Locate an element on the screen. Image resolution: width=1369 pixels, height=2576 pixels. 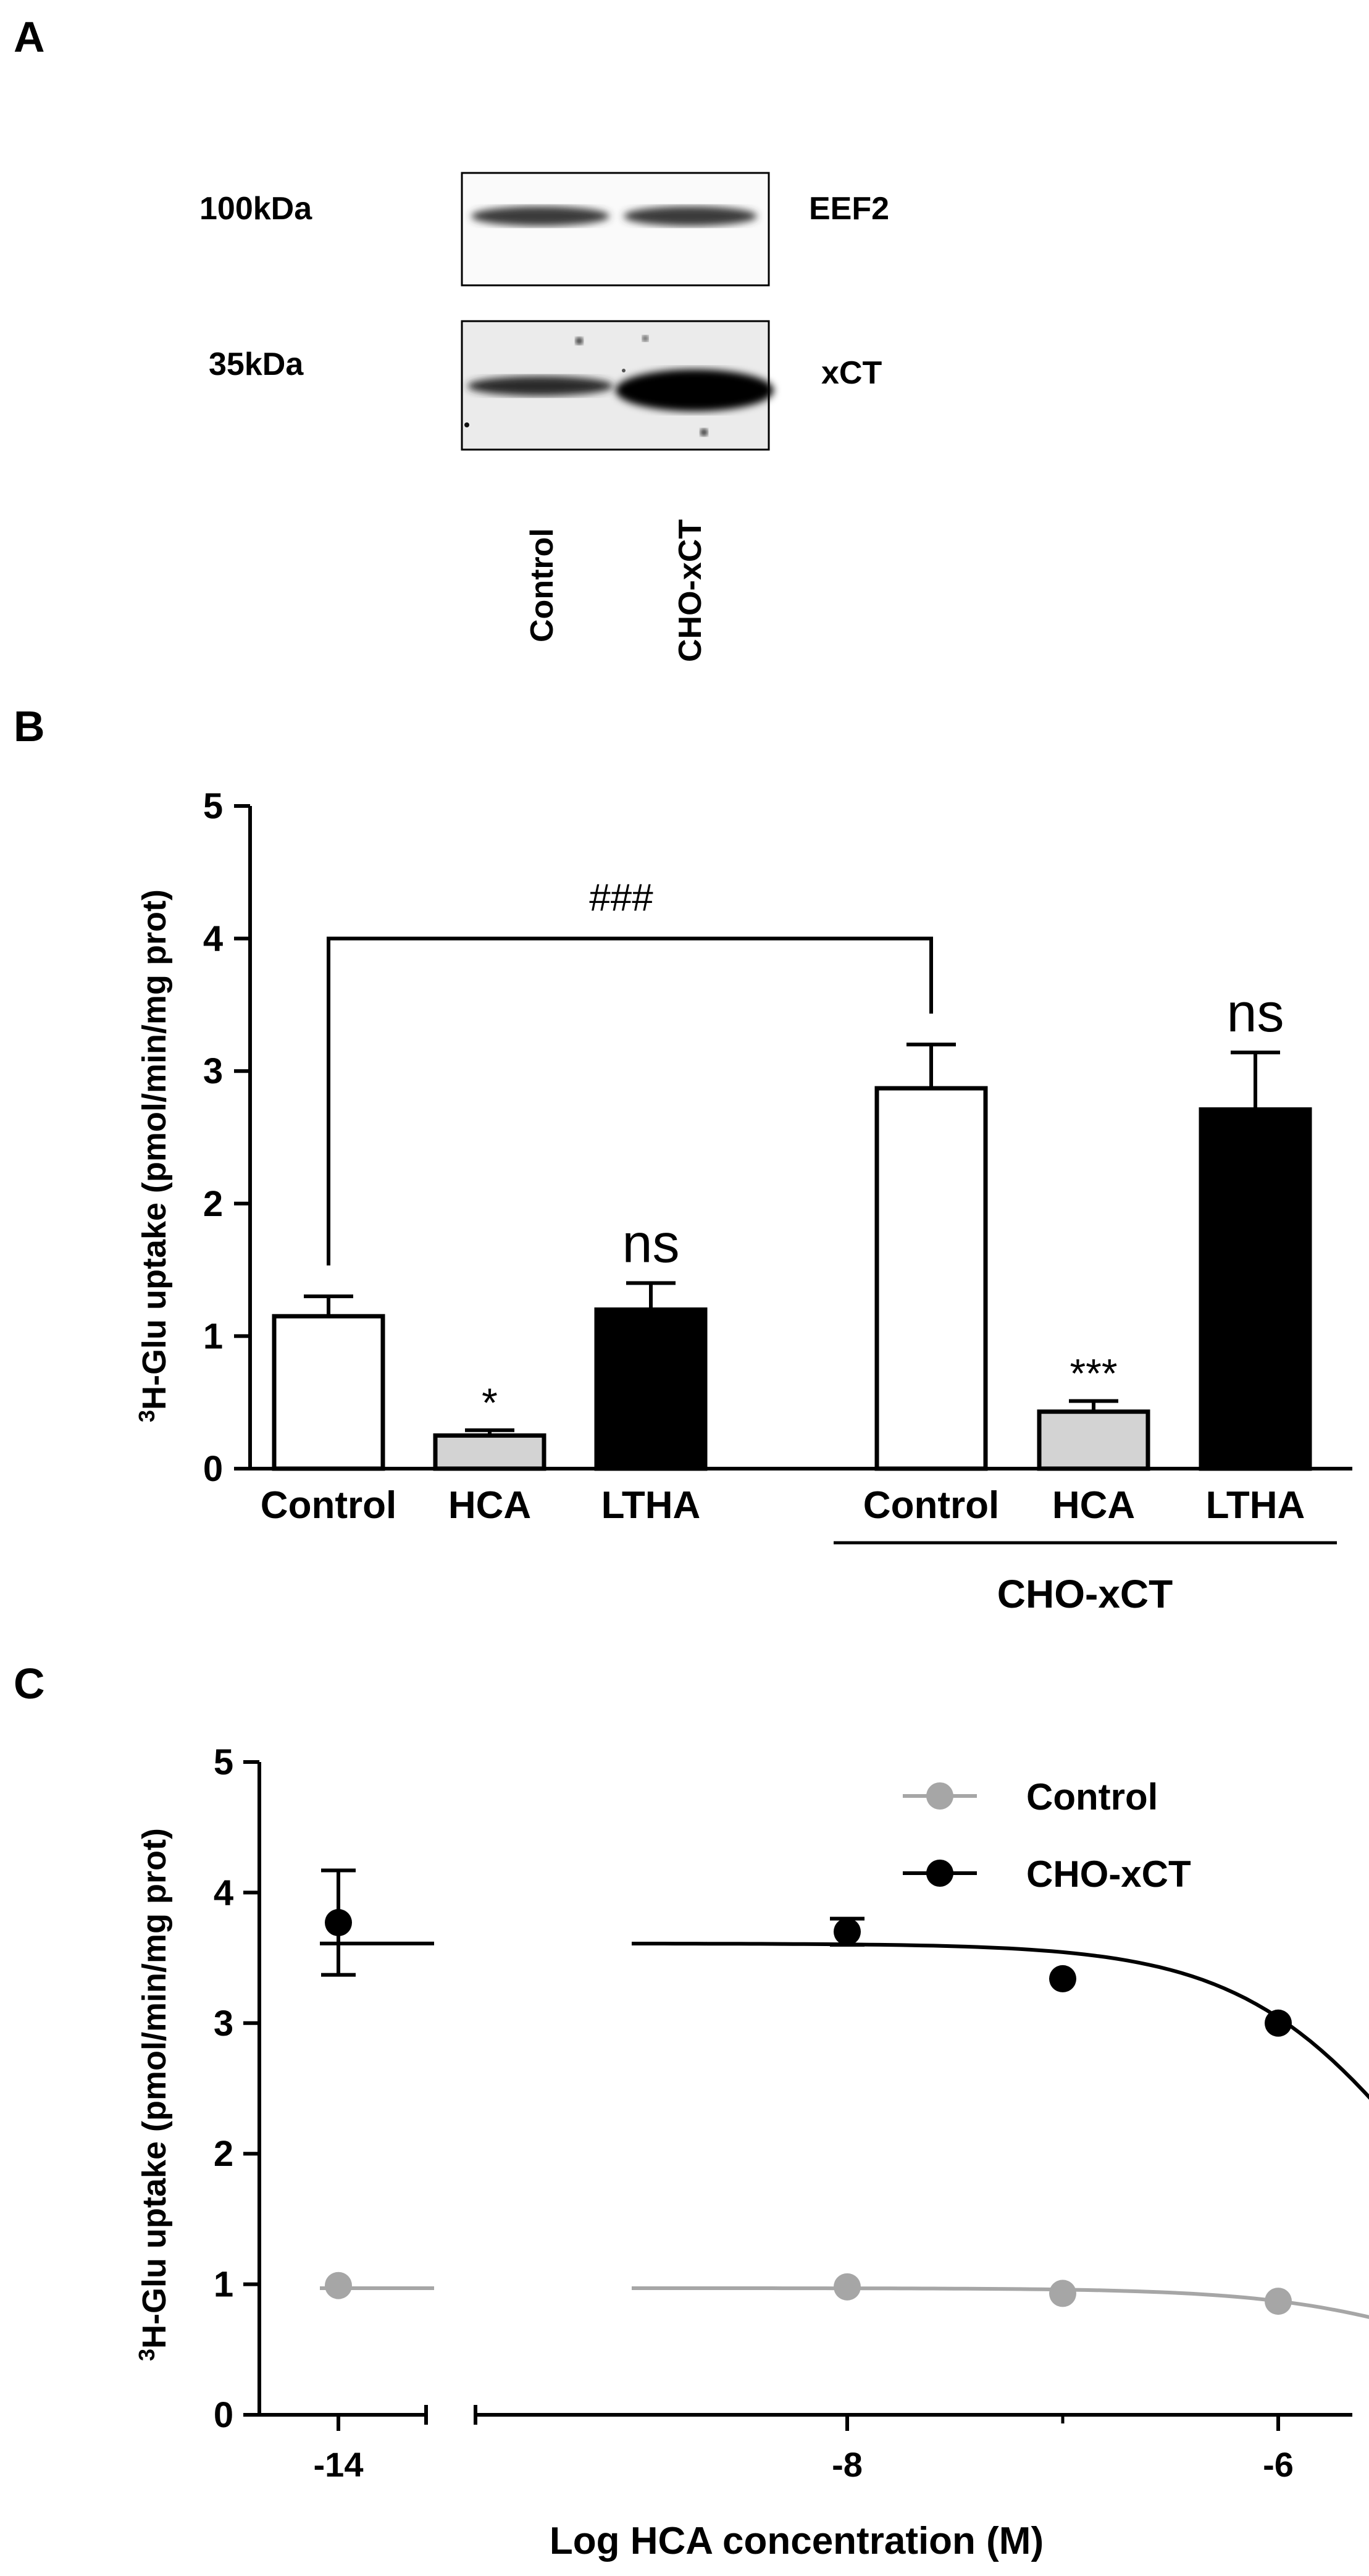
legend-label: Control is located at coordinates (1092, 1797).